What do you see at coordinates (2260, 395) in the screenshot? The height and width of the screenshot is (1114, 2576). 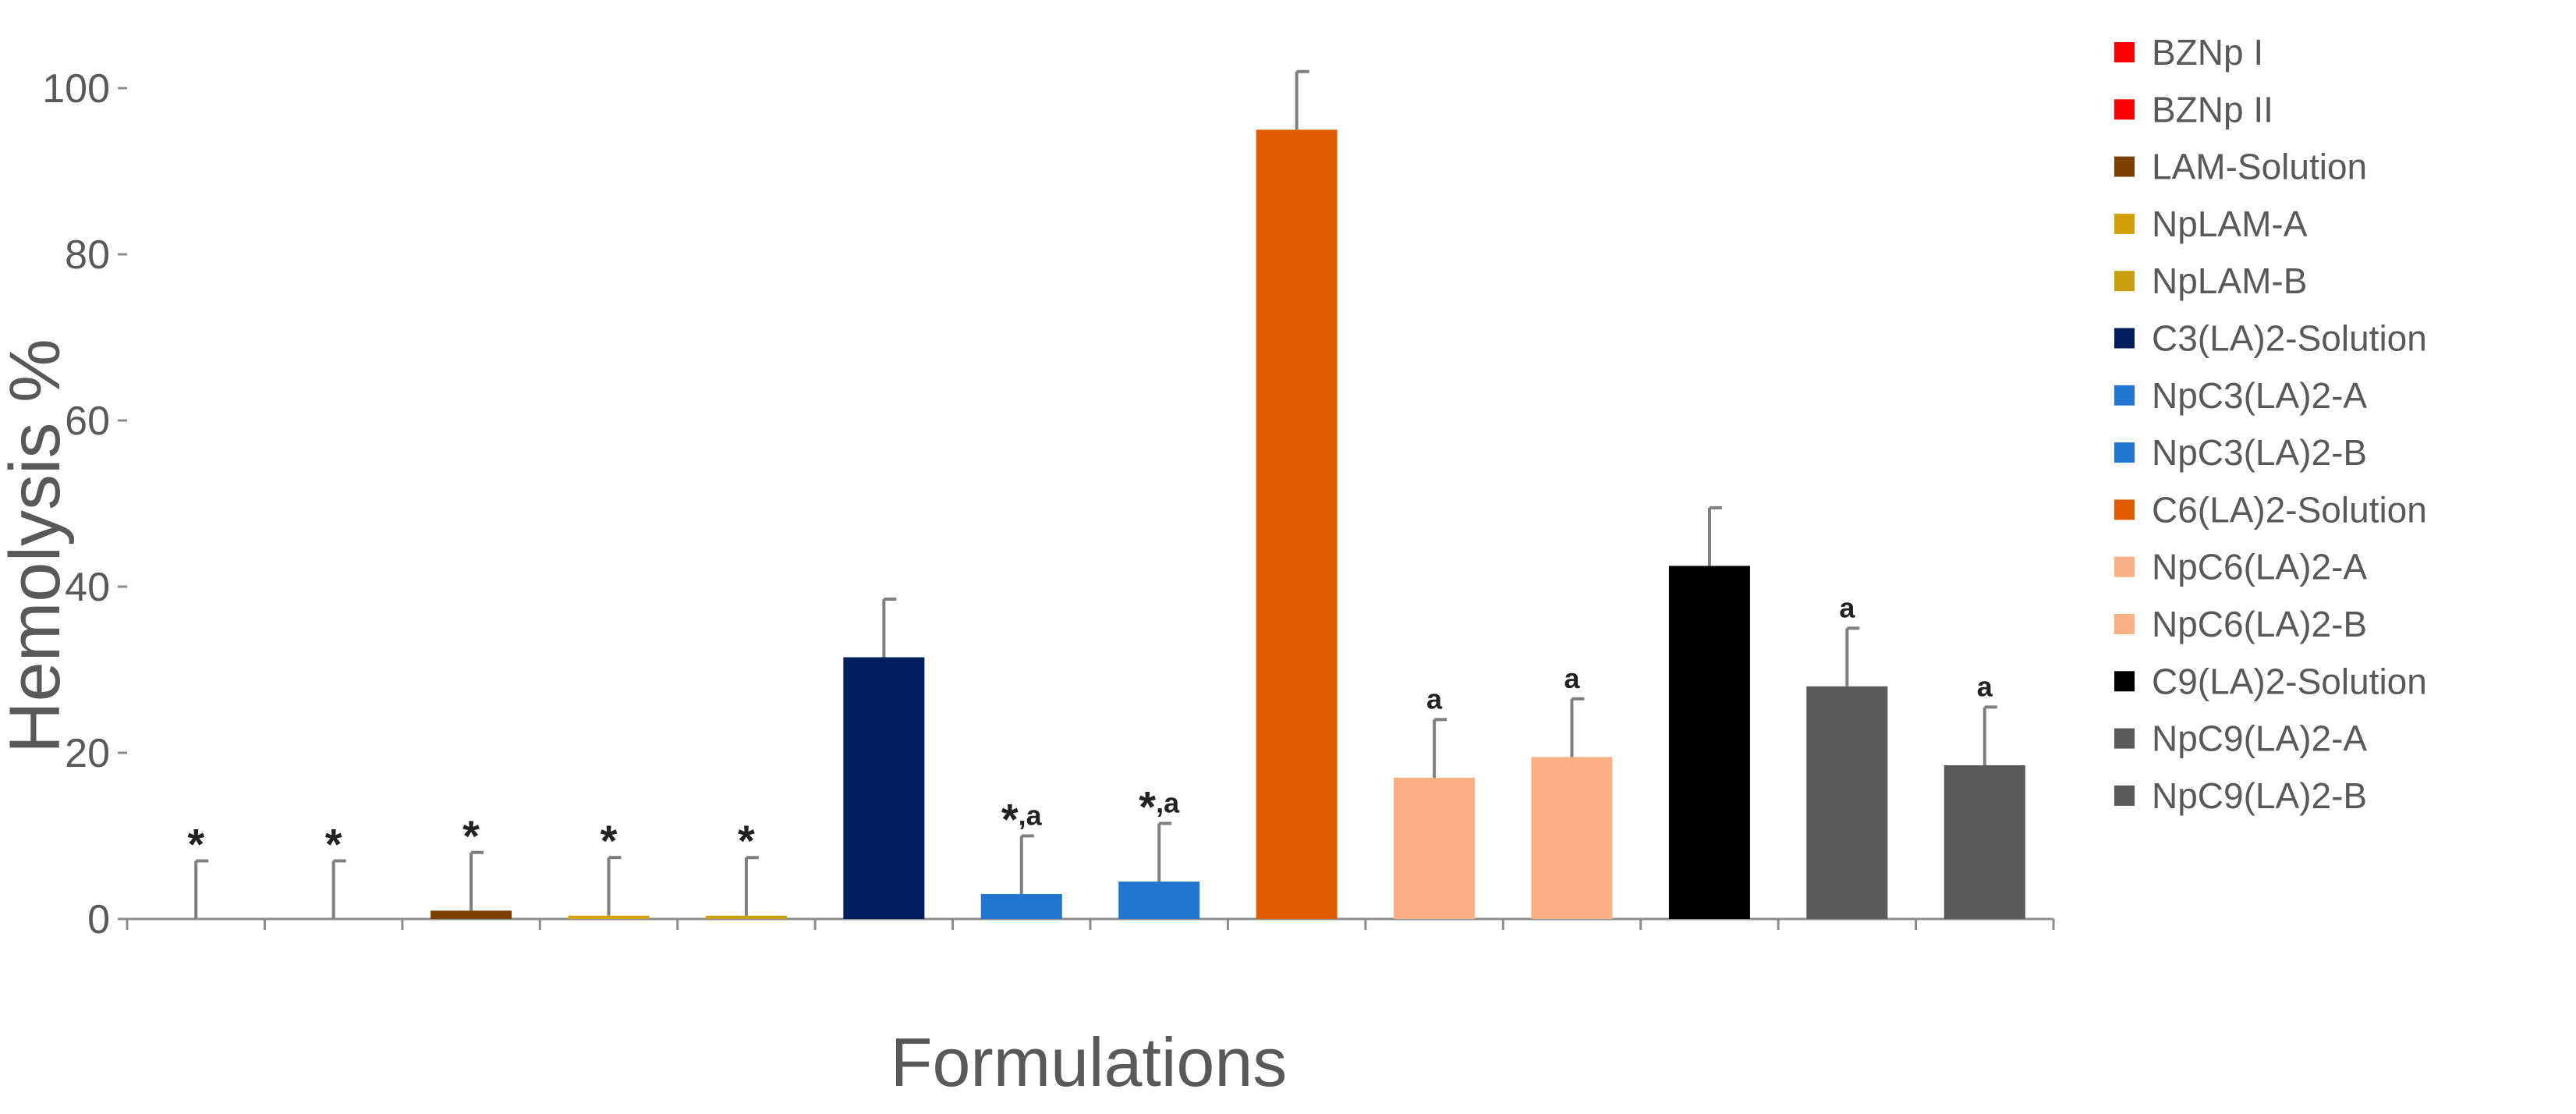 I see `legend-label-6: NpC3(LA)2-A` at bounding box center [2260, 395].